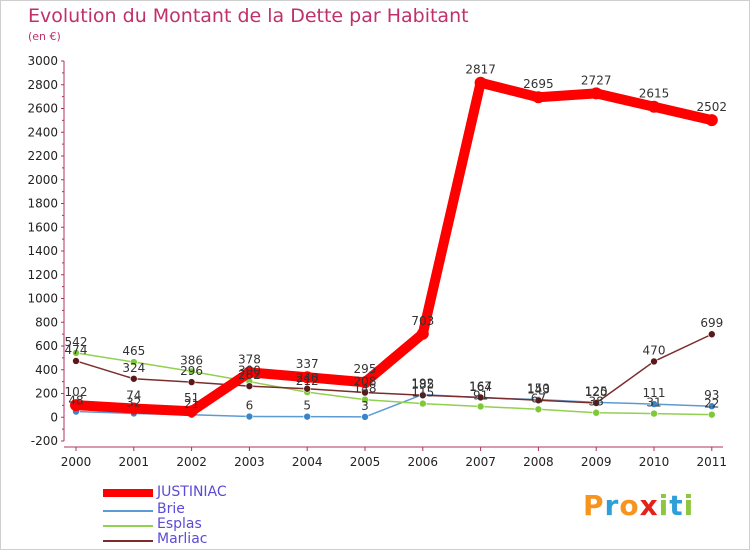  Describe the element at coordinates (422, 393) in the screenshot. I see `data-label-esplas: 115` at that location.